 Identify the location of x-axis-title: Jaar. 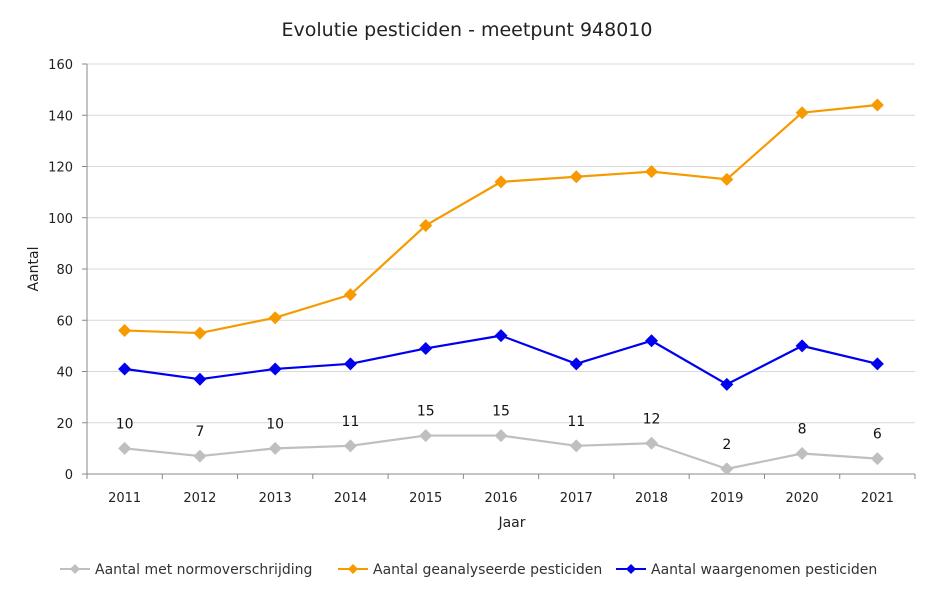
(511, 523).